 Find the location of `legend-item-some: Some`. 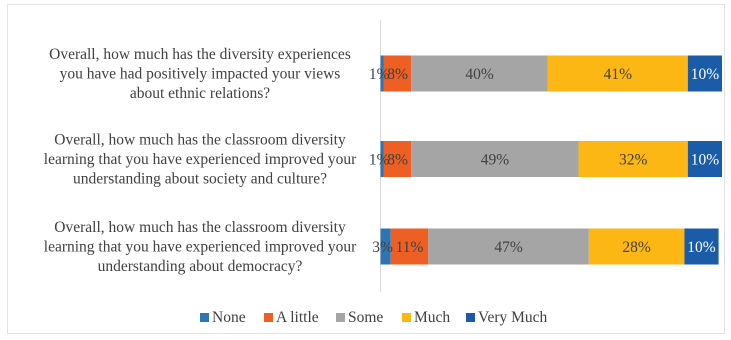

legend-item-some: Some is located at coordinates (359, 317).